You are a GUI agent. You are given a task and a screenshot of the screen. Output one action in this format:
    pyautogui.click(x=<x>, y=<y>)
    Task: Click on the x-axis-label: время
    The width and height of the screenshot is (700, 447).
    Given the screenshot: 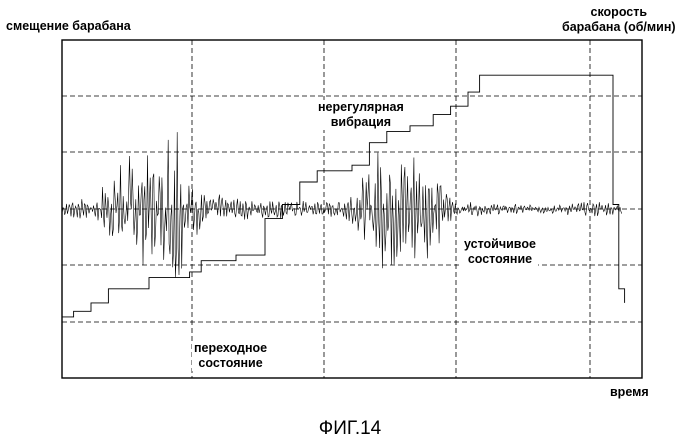 What is the action you would take?
    pyautogui.click(x=629, y=392)
    